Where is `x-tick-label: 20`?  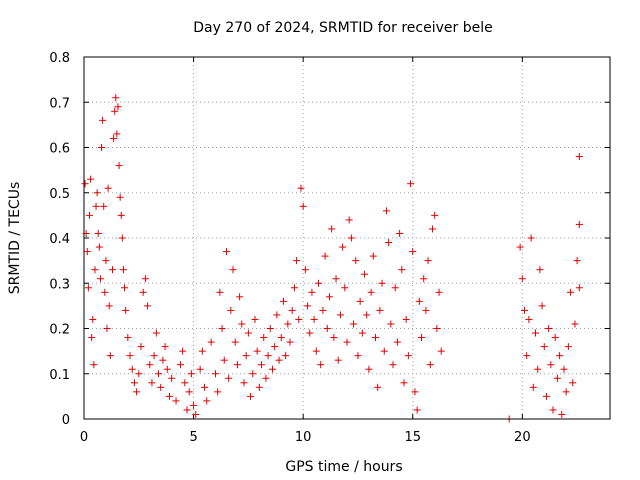
x-tick-label: 20 is located at coordinates (522, 437).